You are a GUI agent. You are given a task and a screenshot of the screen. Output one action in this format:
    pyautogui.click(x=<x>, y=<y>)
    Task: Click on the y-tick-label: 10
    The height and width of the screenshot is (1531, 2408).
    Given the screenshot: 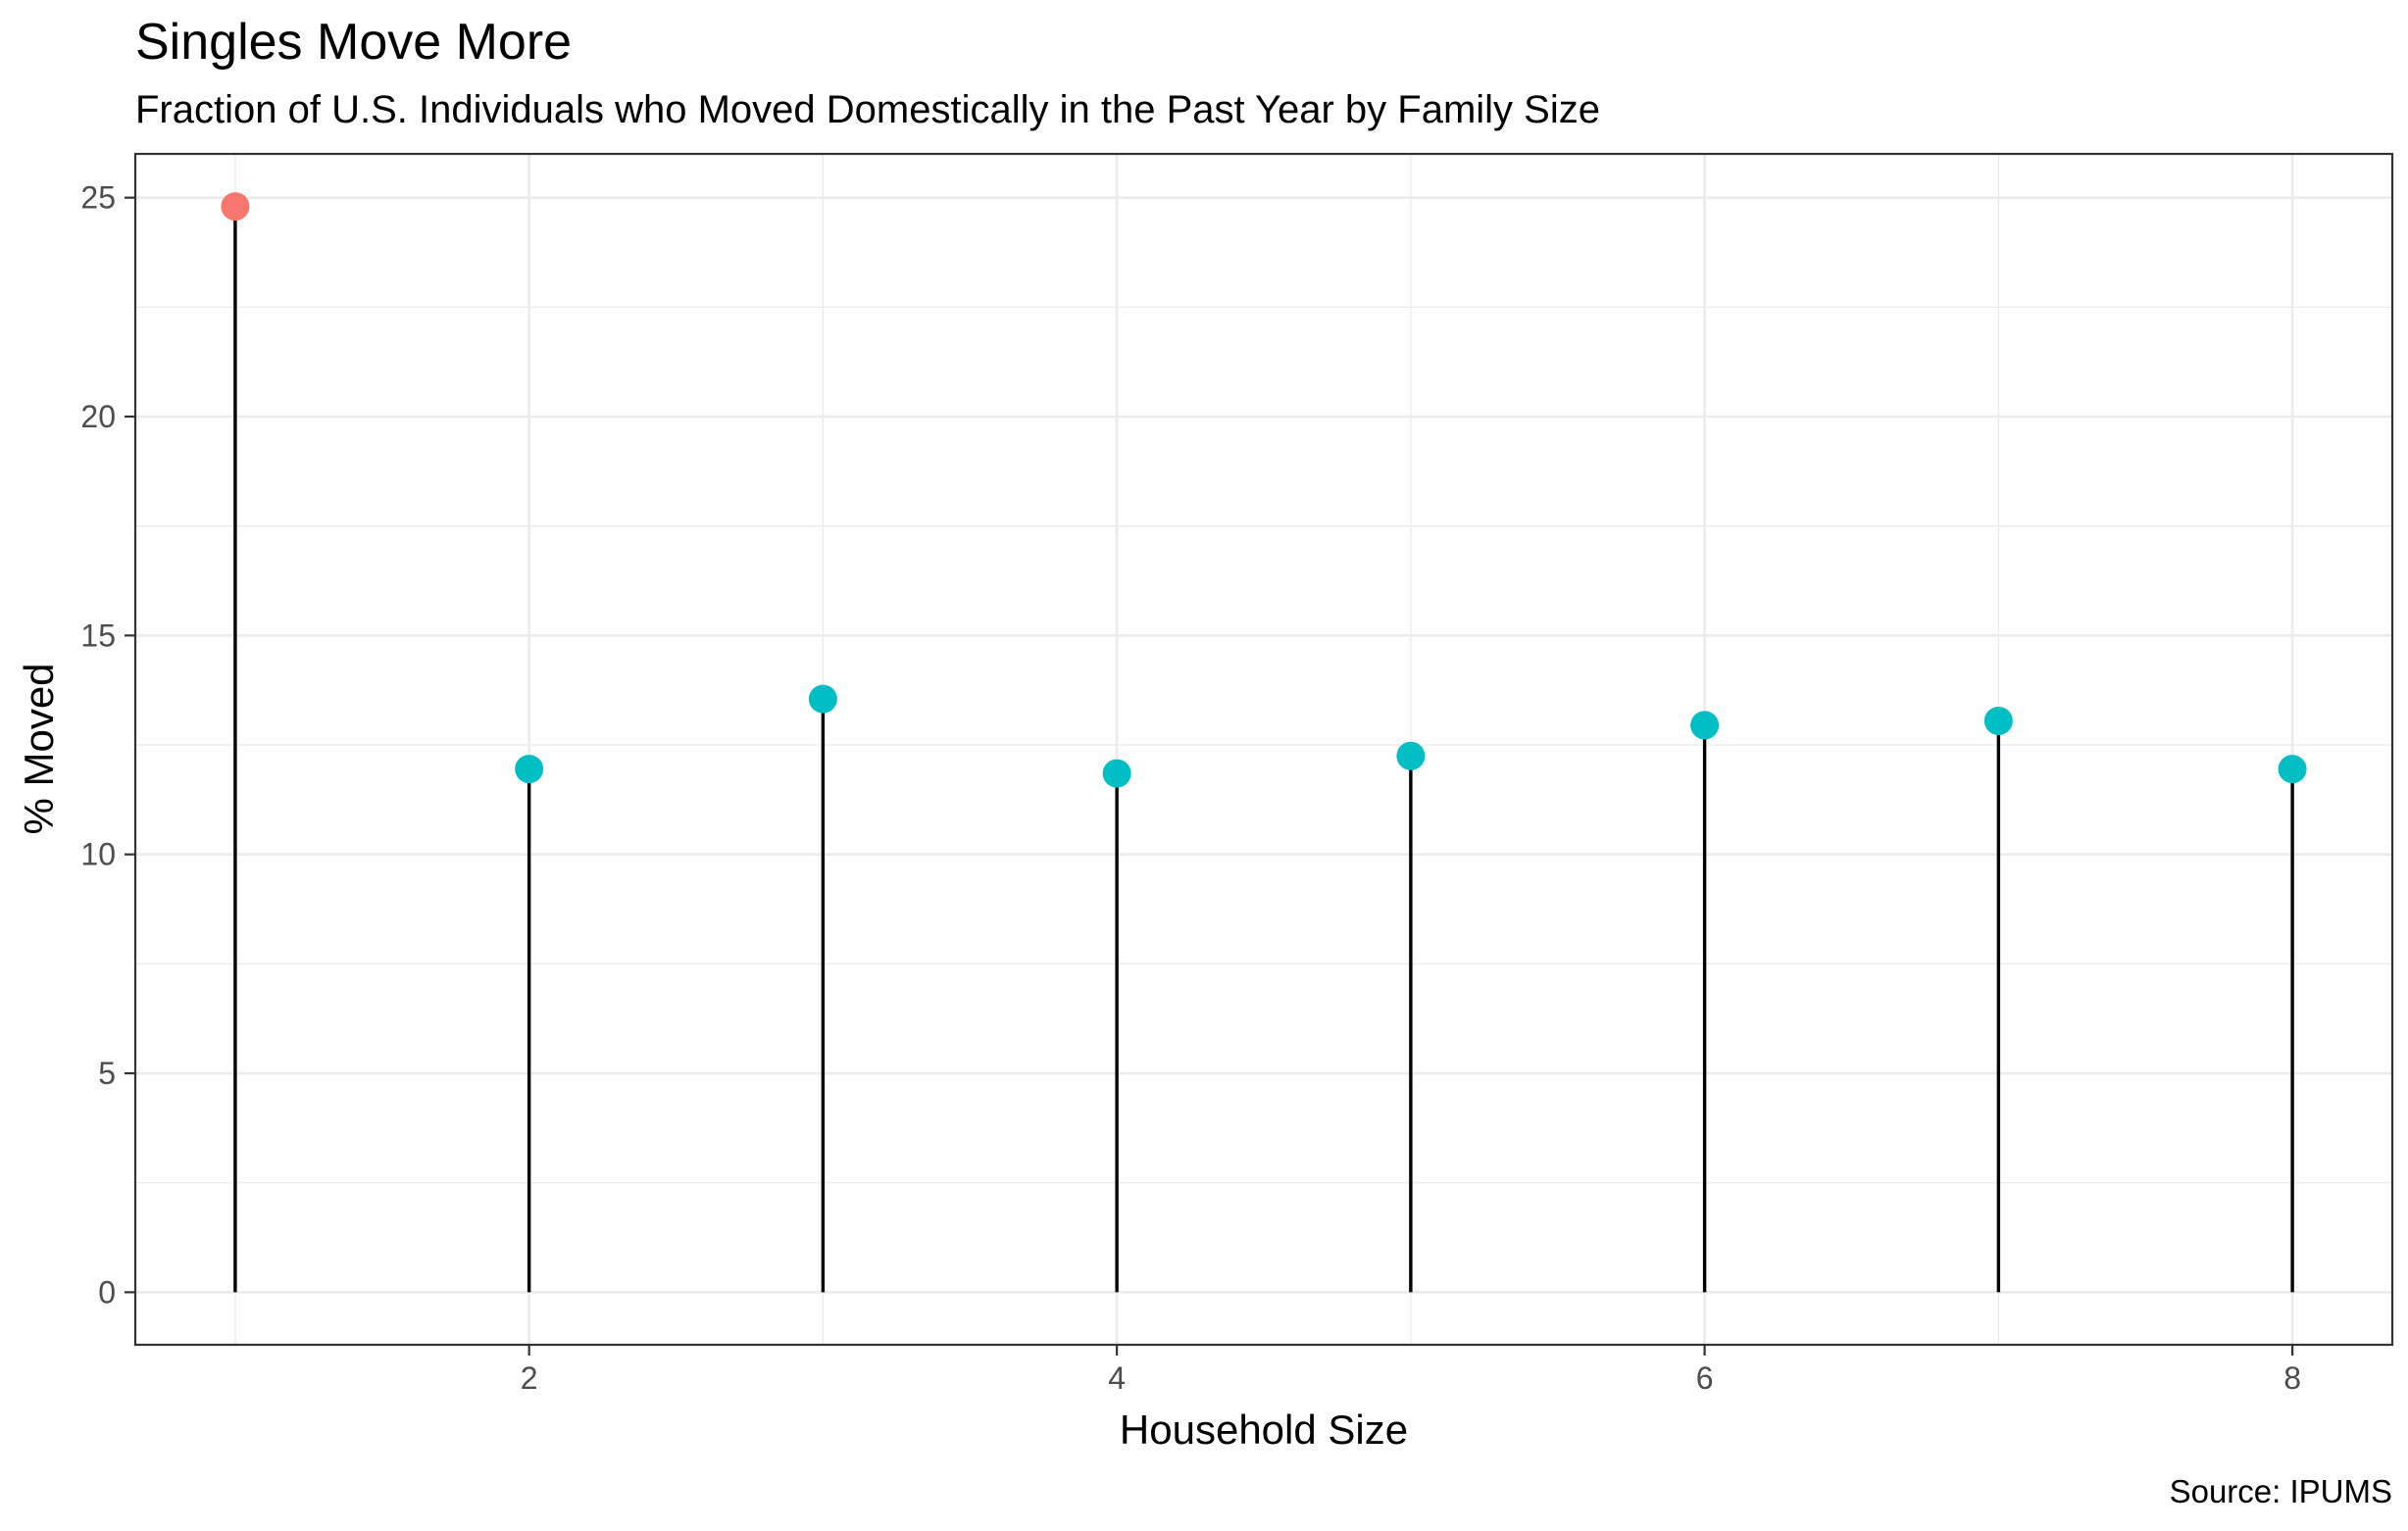 What is the action you would take?
    pyautogui.click(x=98, y=854)
    